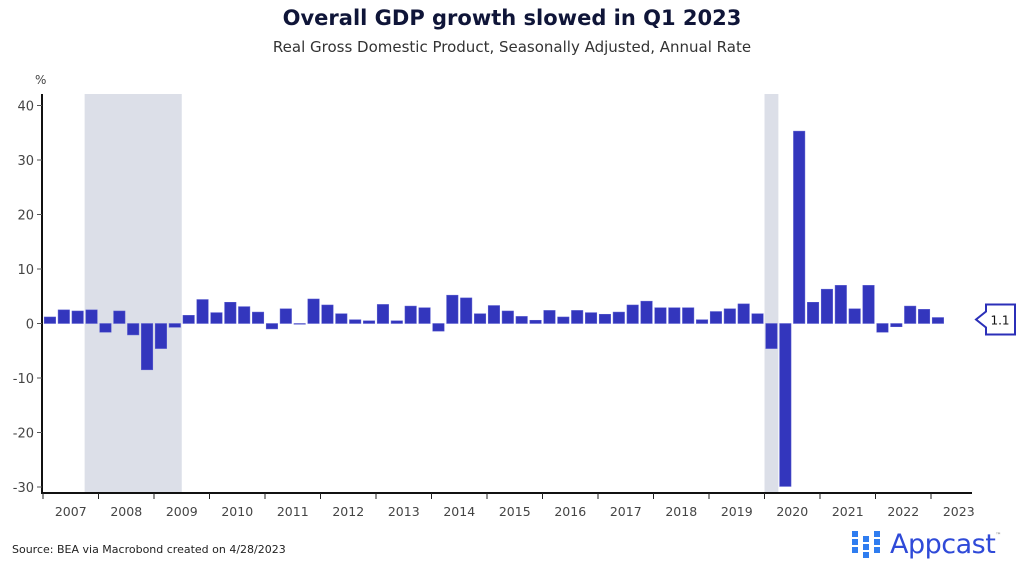 The image size is (1024, 570). What do you see at coordinates (848, 511) in the screenshot?
I see `x-tick-label: 2021` at bounding box center [848, 511].